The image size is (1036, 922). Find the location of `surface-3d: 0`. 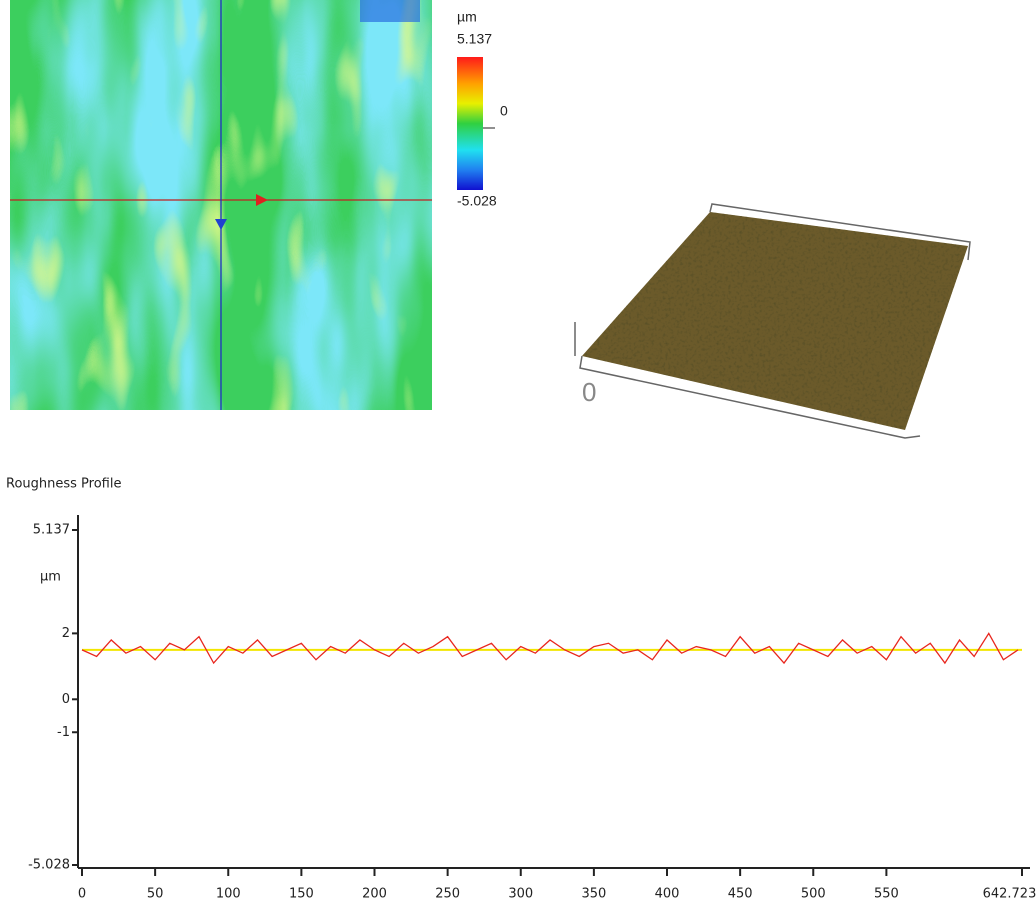

surface-3d: 0 is located at coordinates (772, 321).